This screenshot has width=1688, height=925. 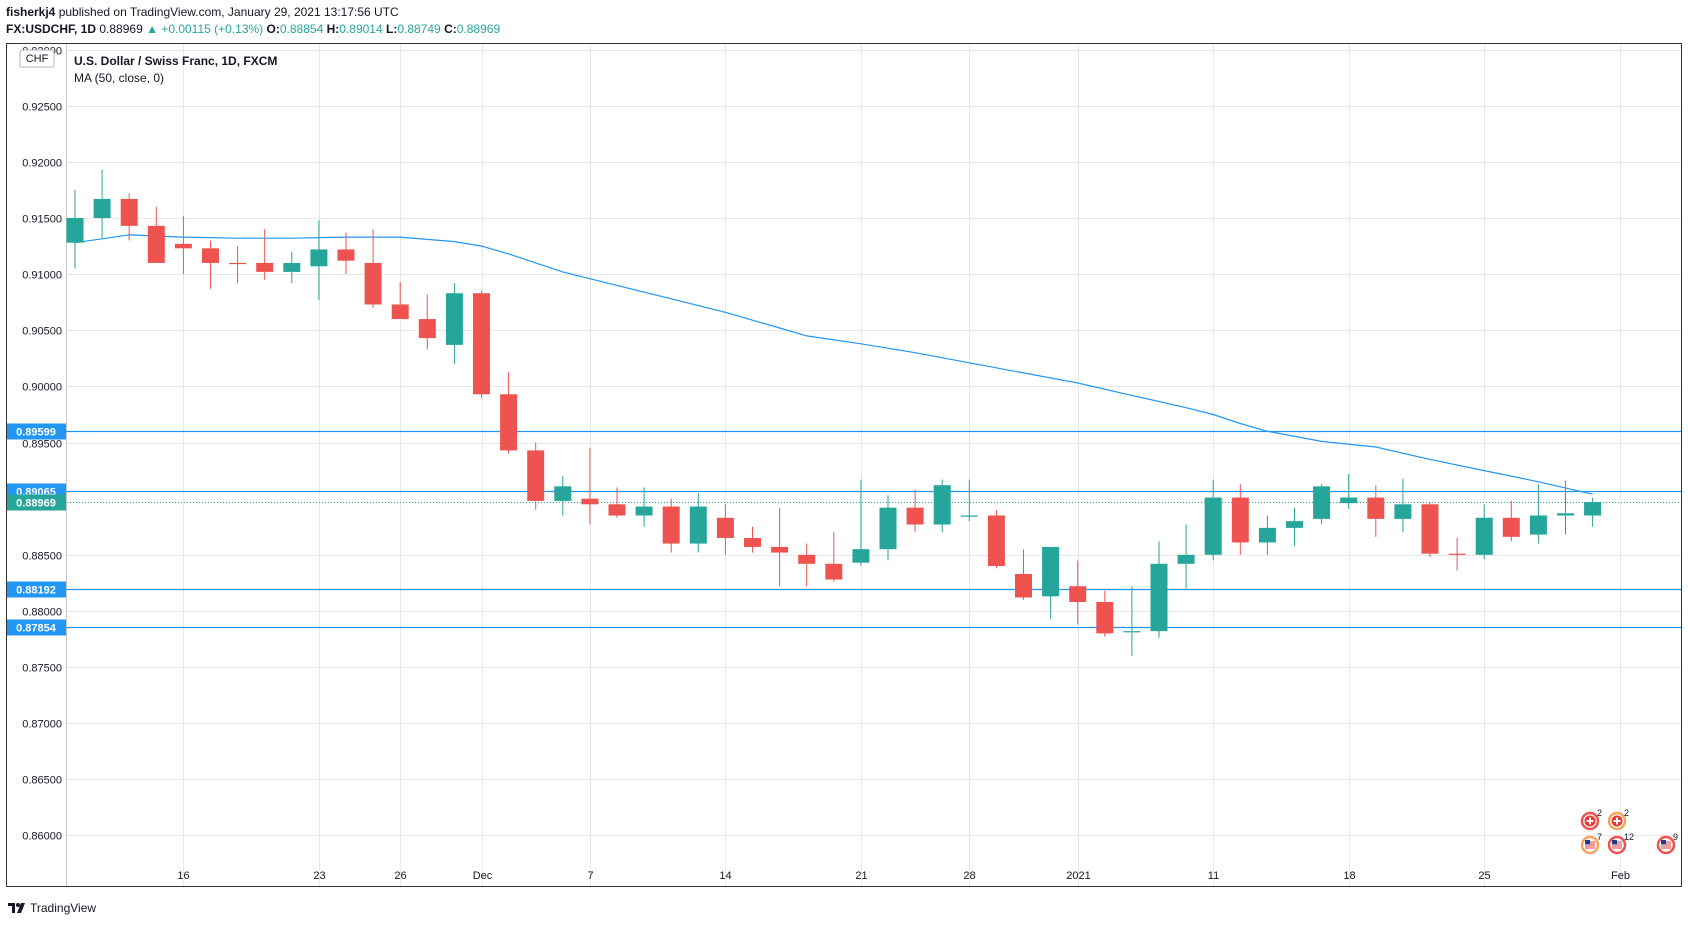 What do you see at coordinates (42, 220) in the screenshot?
I see `price-tick-label: 0.91500` at bounding box center [42, 220].